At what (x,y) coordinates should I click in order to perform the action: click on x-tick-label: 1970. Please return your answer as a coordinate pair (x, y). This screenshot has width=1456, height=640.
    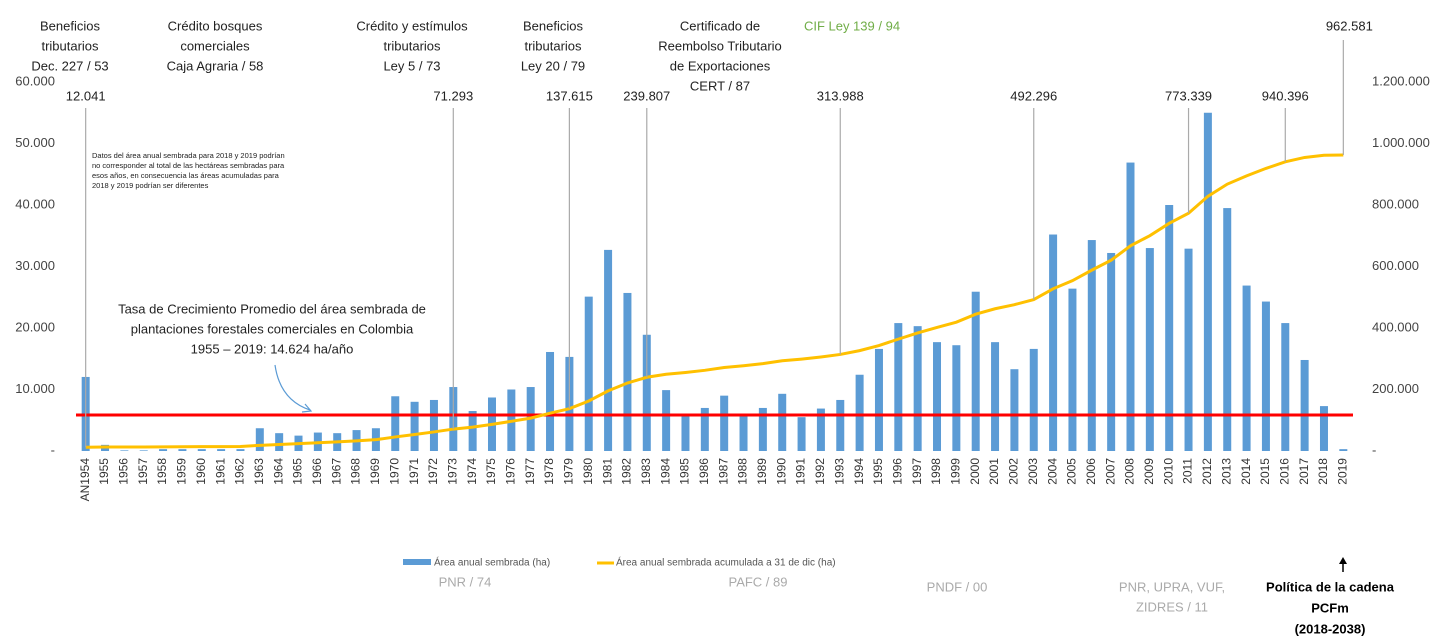
    Looking at the image, I should click on (394, 471).